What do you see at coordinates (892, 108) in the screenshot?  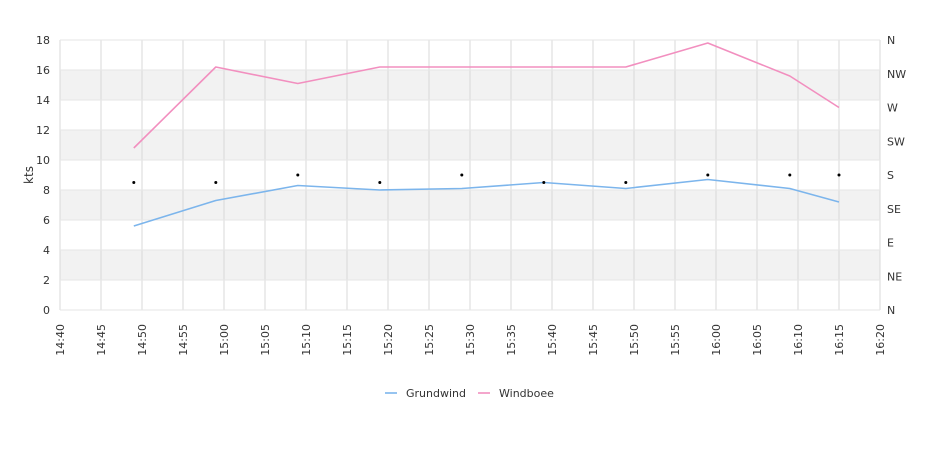 I see `right-axis-label: W` at bounding box center [892, 108].